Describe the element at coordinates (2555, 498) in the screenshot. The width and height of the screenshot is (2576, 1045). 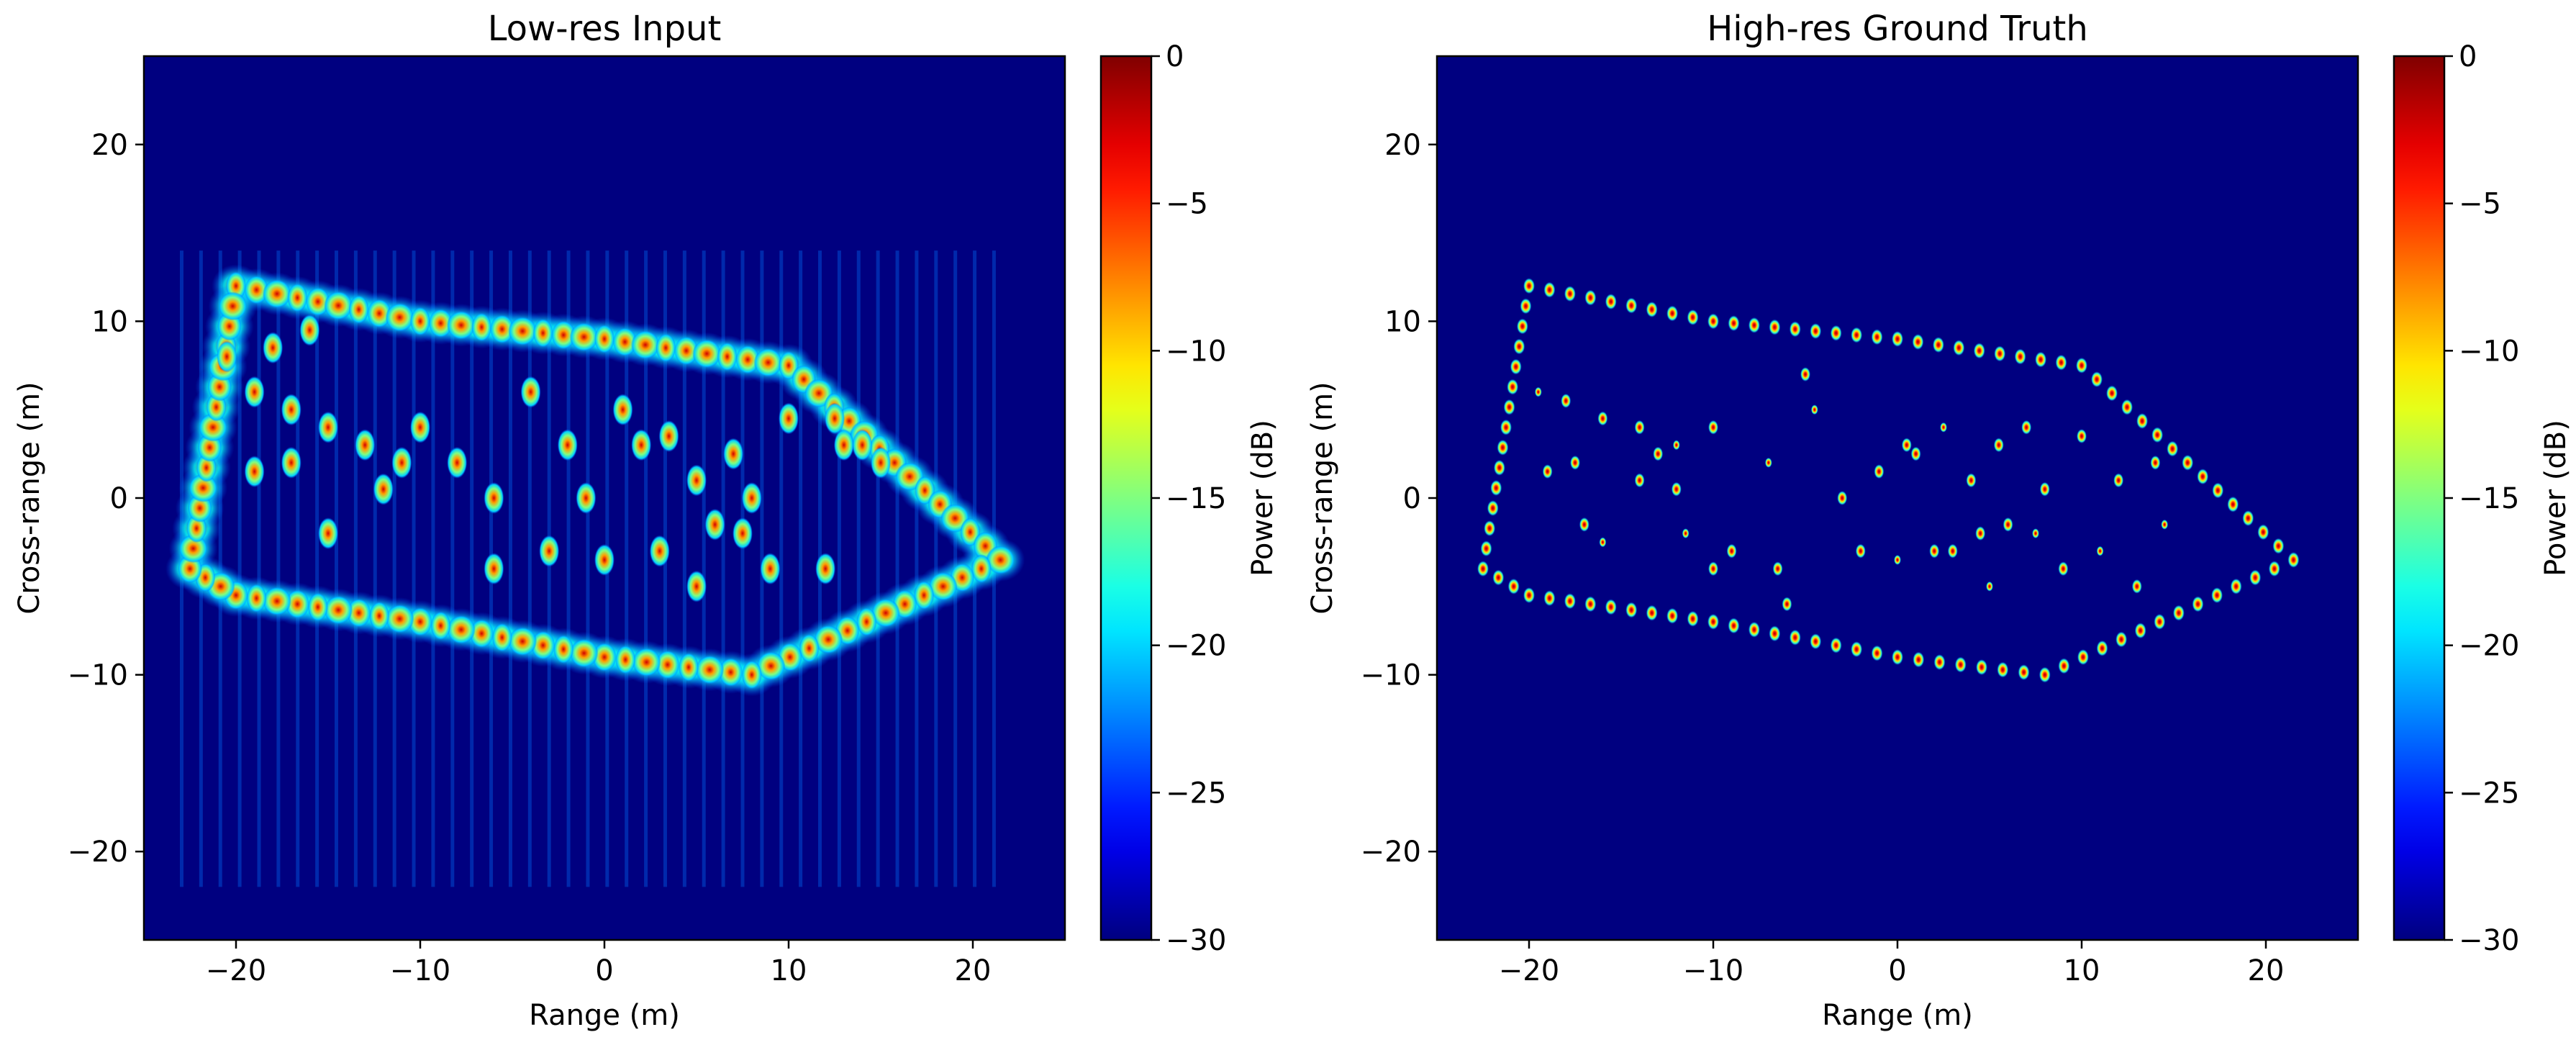
I see `colorbar-label: Power (dB)` at that location.